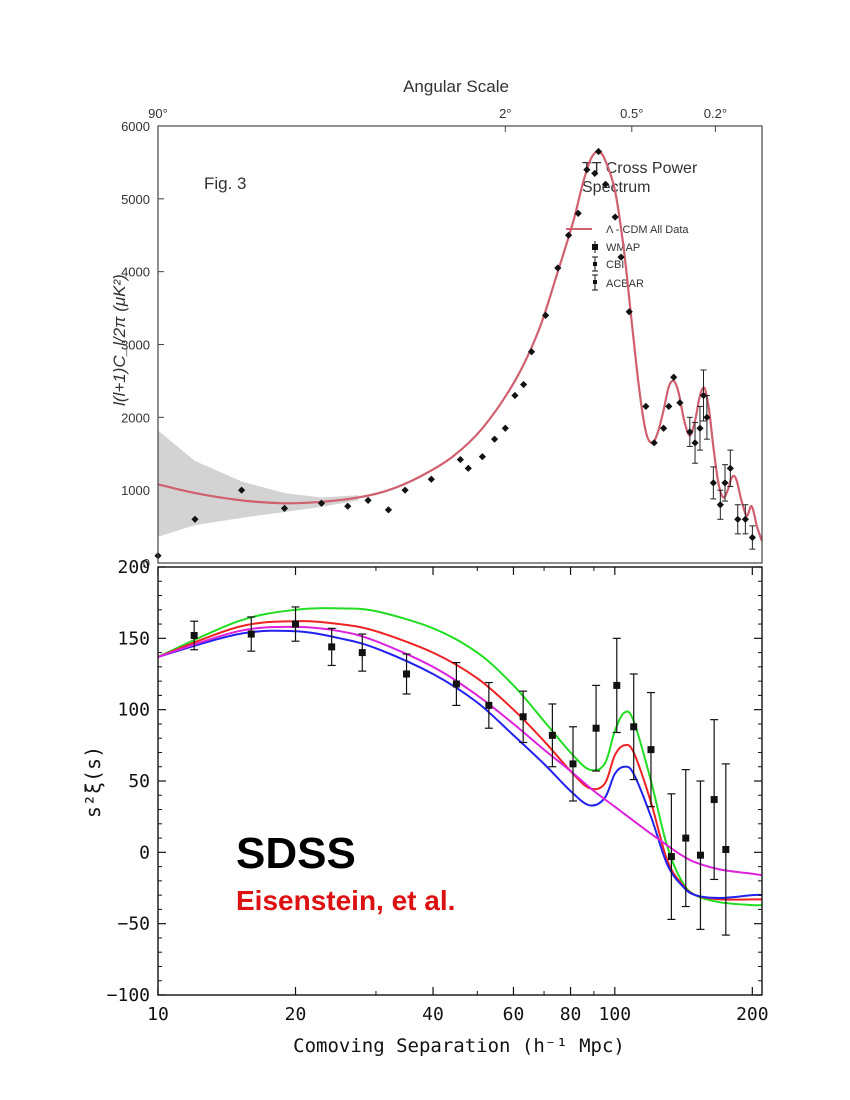 Image resolution: width=850 pixels, height=1100 pixels. What do you see at coordinates (225, 183) in the screenshot?
I see `annotation-fig-label: Fig. 3` at bounding box center [225, 183].